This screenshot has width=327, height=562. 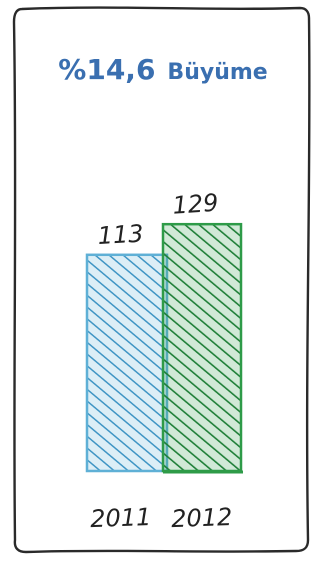 What do you see at coordinates (196, 204) in the screenshot?
I see `value-label-2012: 129` at bounding box center [196, 204].